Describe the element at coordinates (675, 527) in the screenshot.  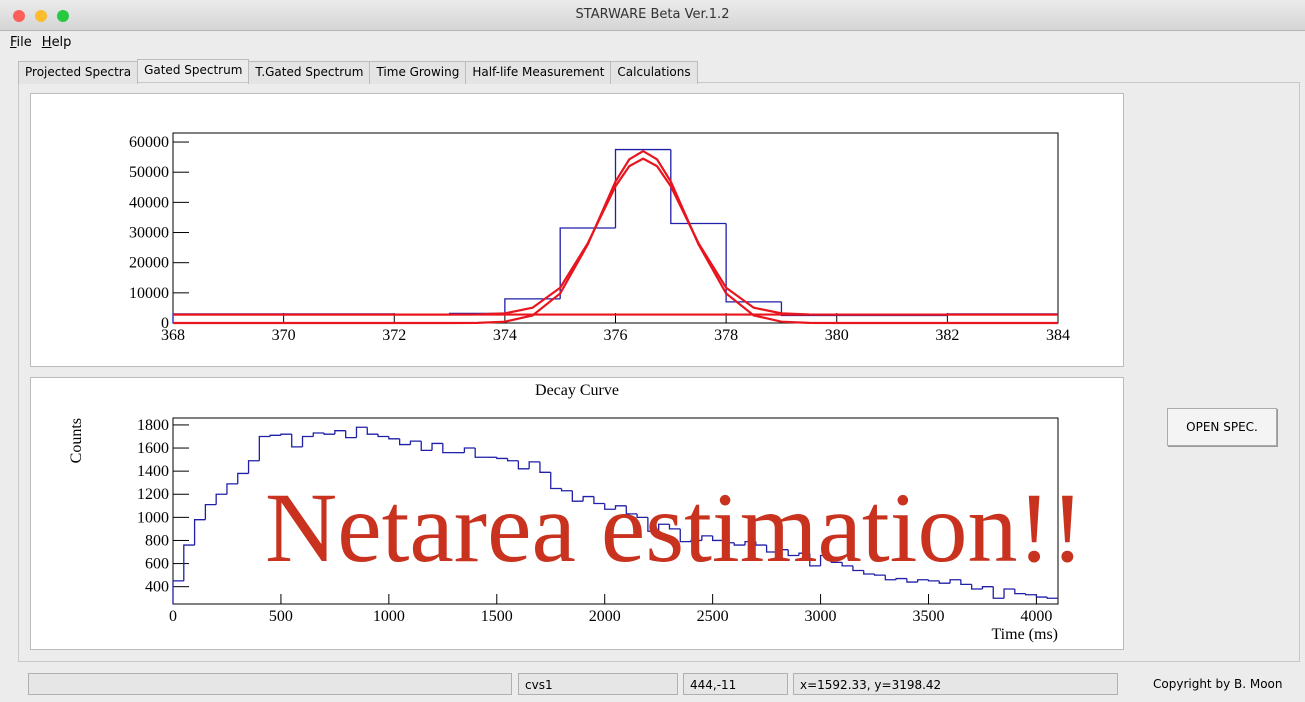
I see `overlay-text: Netarea estimation!!` at that location.